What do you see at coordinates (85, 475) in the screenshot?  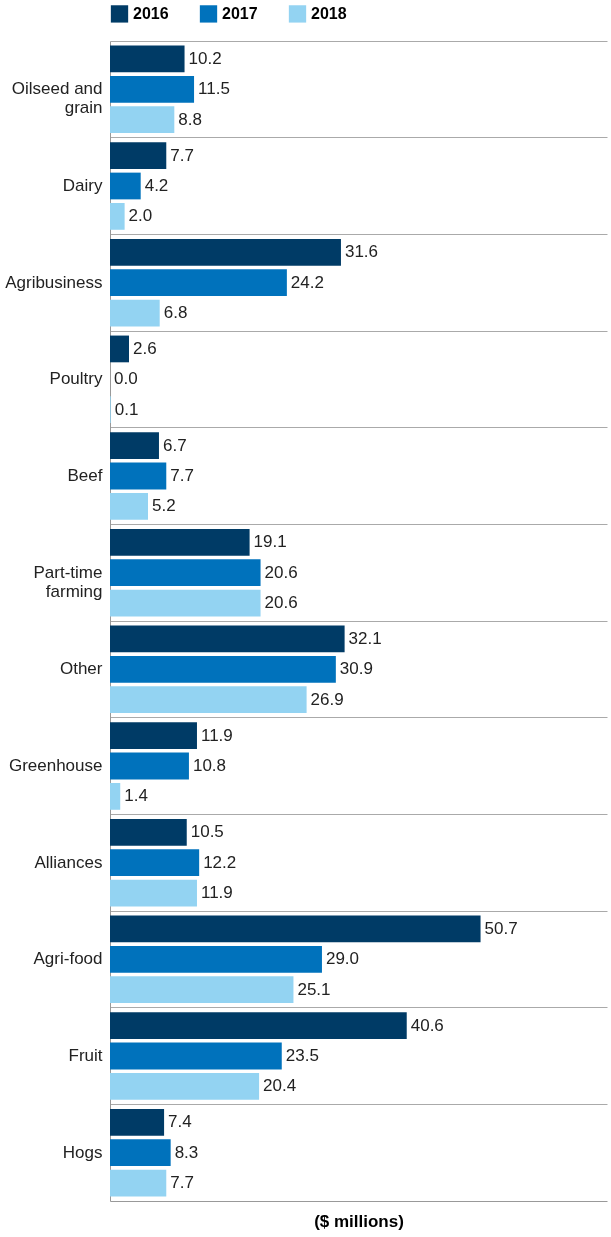 I see `y-tick-label: Beef` at bounding box center [85, 475].